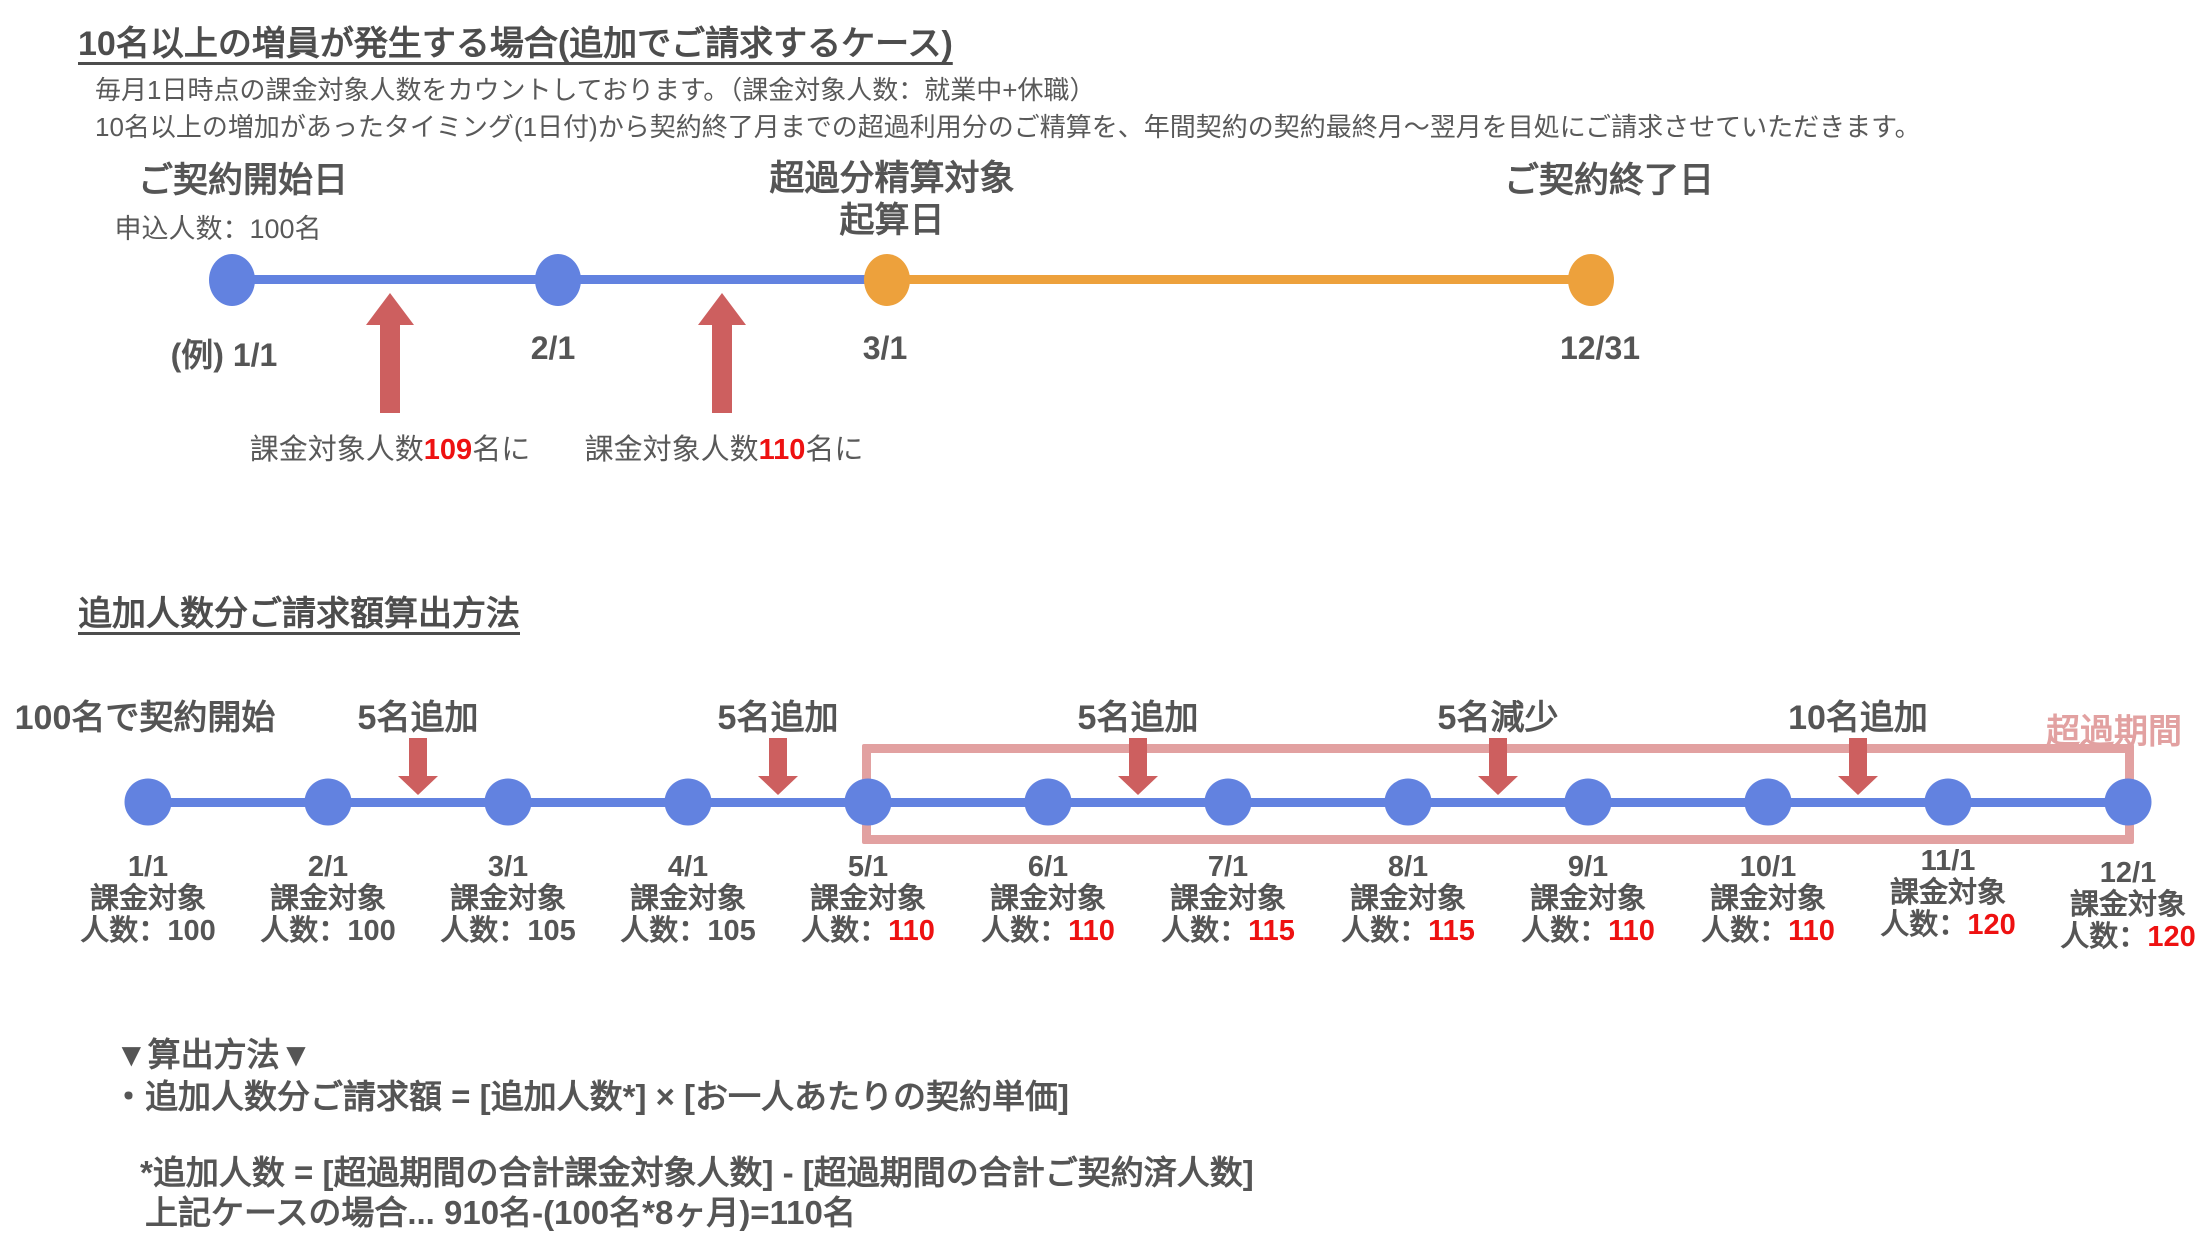 Image resolution: width=2200 pixels, height=1236 pixels. What do you see at coordinates (1609, 180) in the screenshot?
I see `contract-end-label: ご契約終了日` at bounding box center [1609, 180].